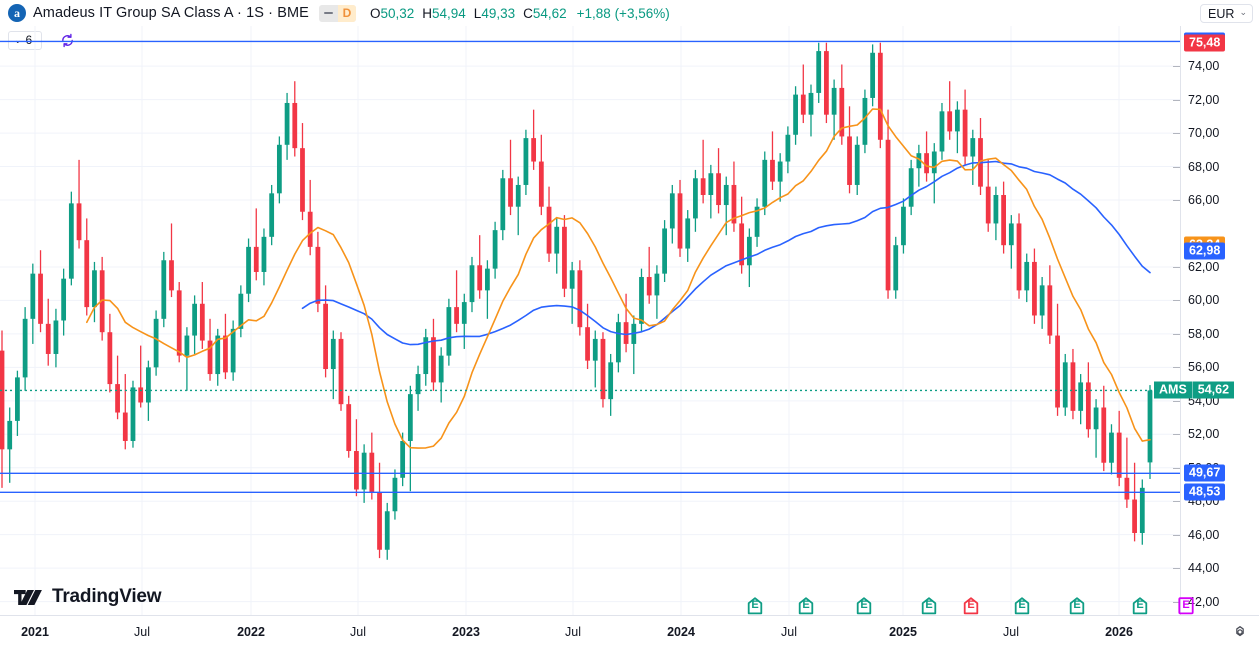 This screenshot has width=1259, height=647. What do you see at coordinates (1205, 492) in the screenshot?
I see `line-tag-4853: 48,53` at bounding box center [1205, 492].